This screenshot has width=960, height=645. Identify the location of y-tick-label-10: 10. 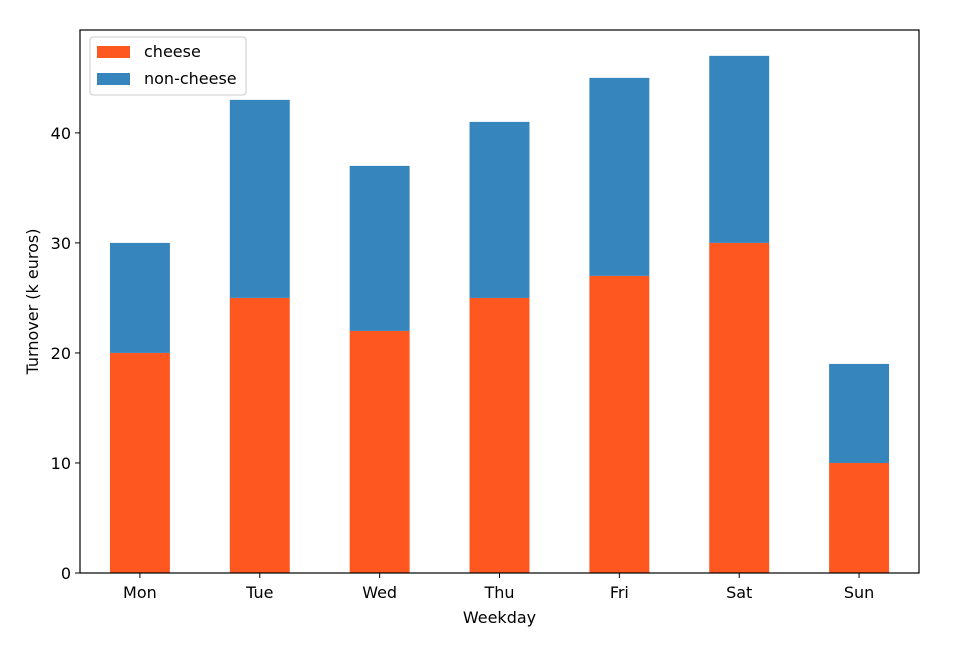
(61, 463).